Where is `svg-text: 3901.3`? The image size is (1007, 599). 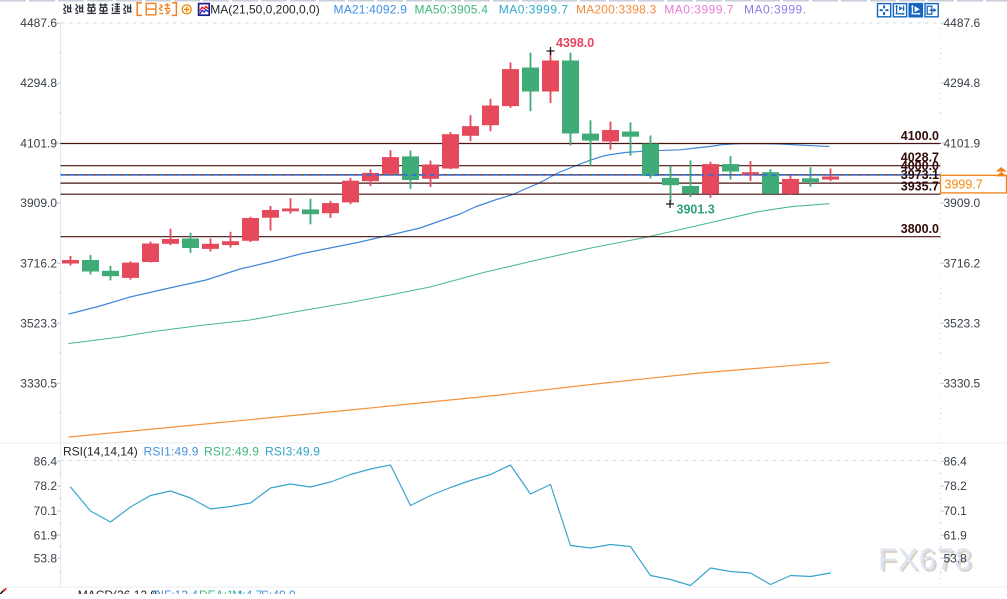 svg-text: 3901.3 is located at coordinates (696, 210).